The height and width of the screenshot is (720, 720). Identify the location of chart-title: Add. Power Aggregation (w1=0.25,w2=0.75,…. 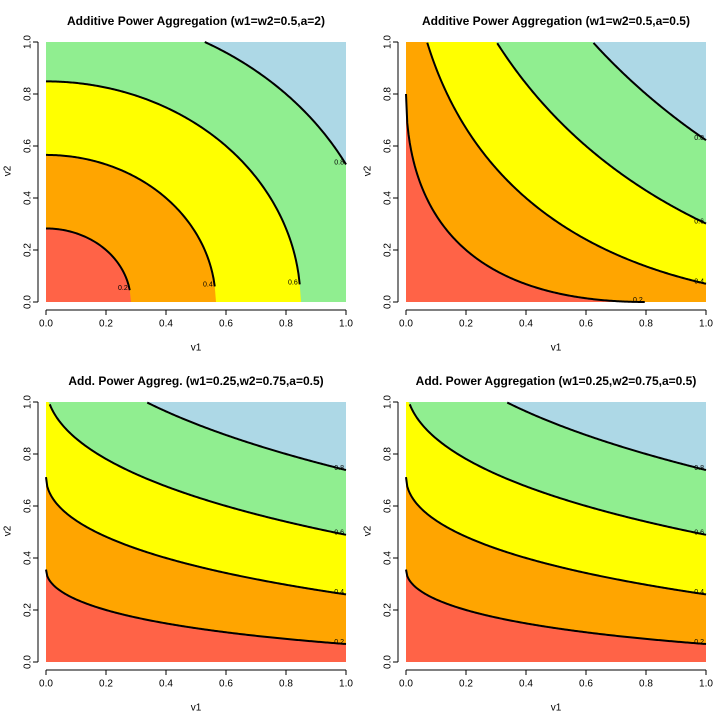
(556, 381).